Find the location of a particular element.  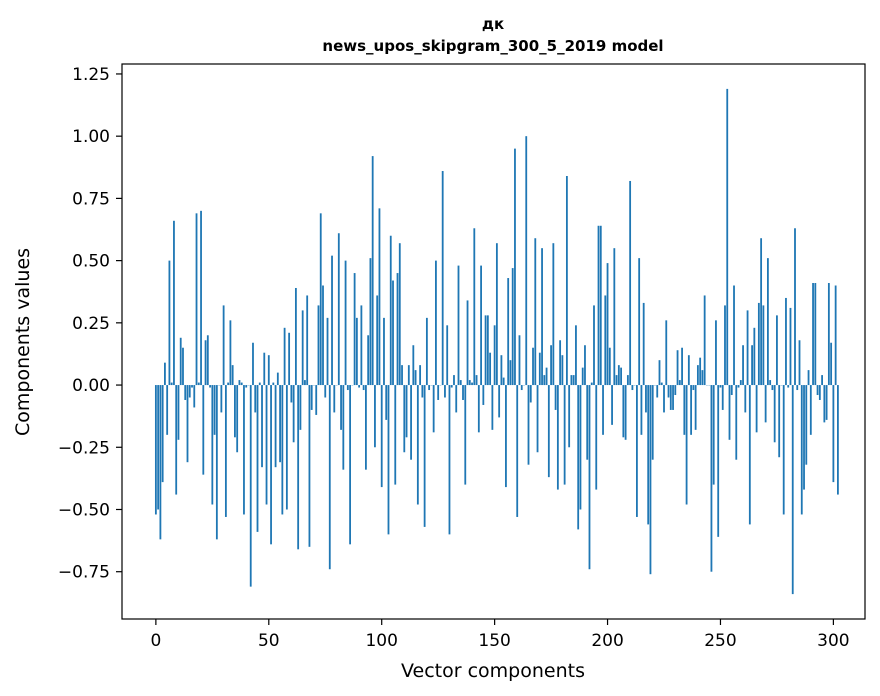

y-tick-label: −0.25 is located at coordinates (84, 448).